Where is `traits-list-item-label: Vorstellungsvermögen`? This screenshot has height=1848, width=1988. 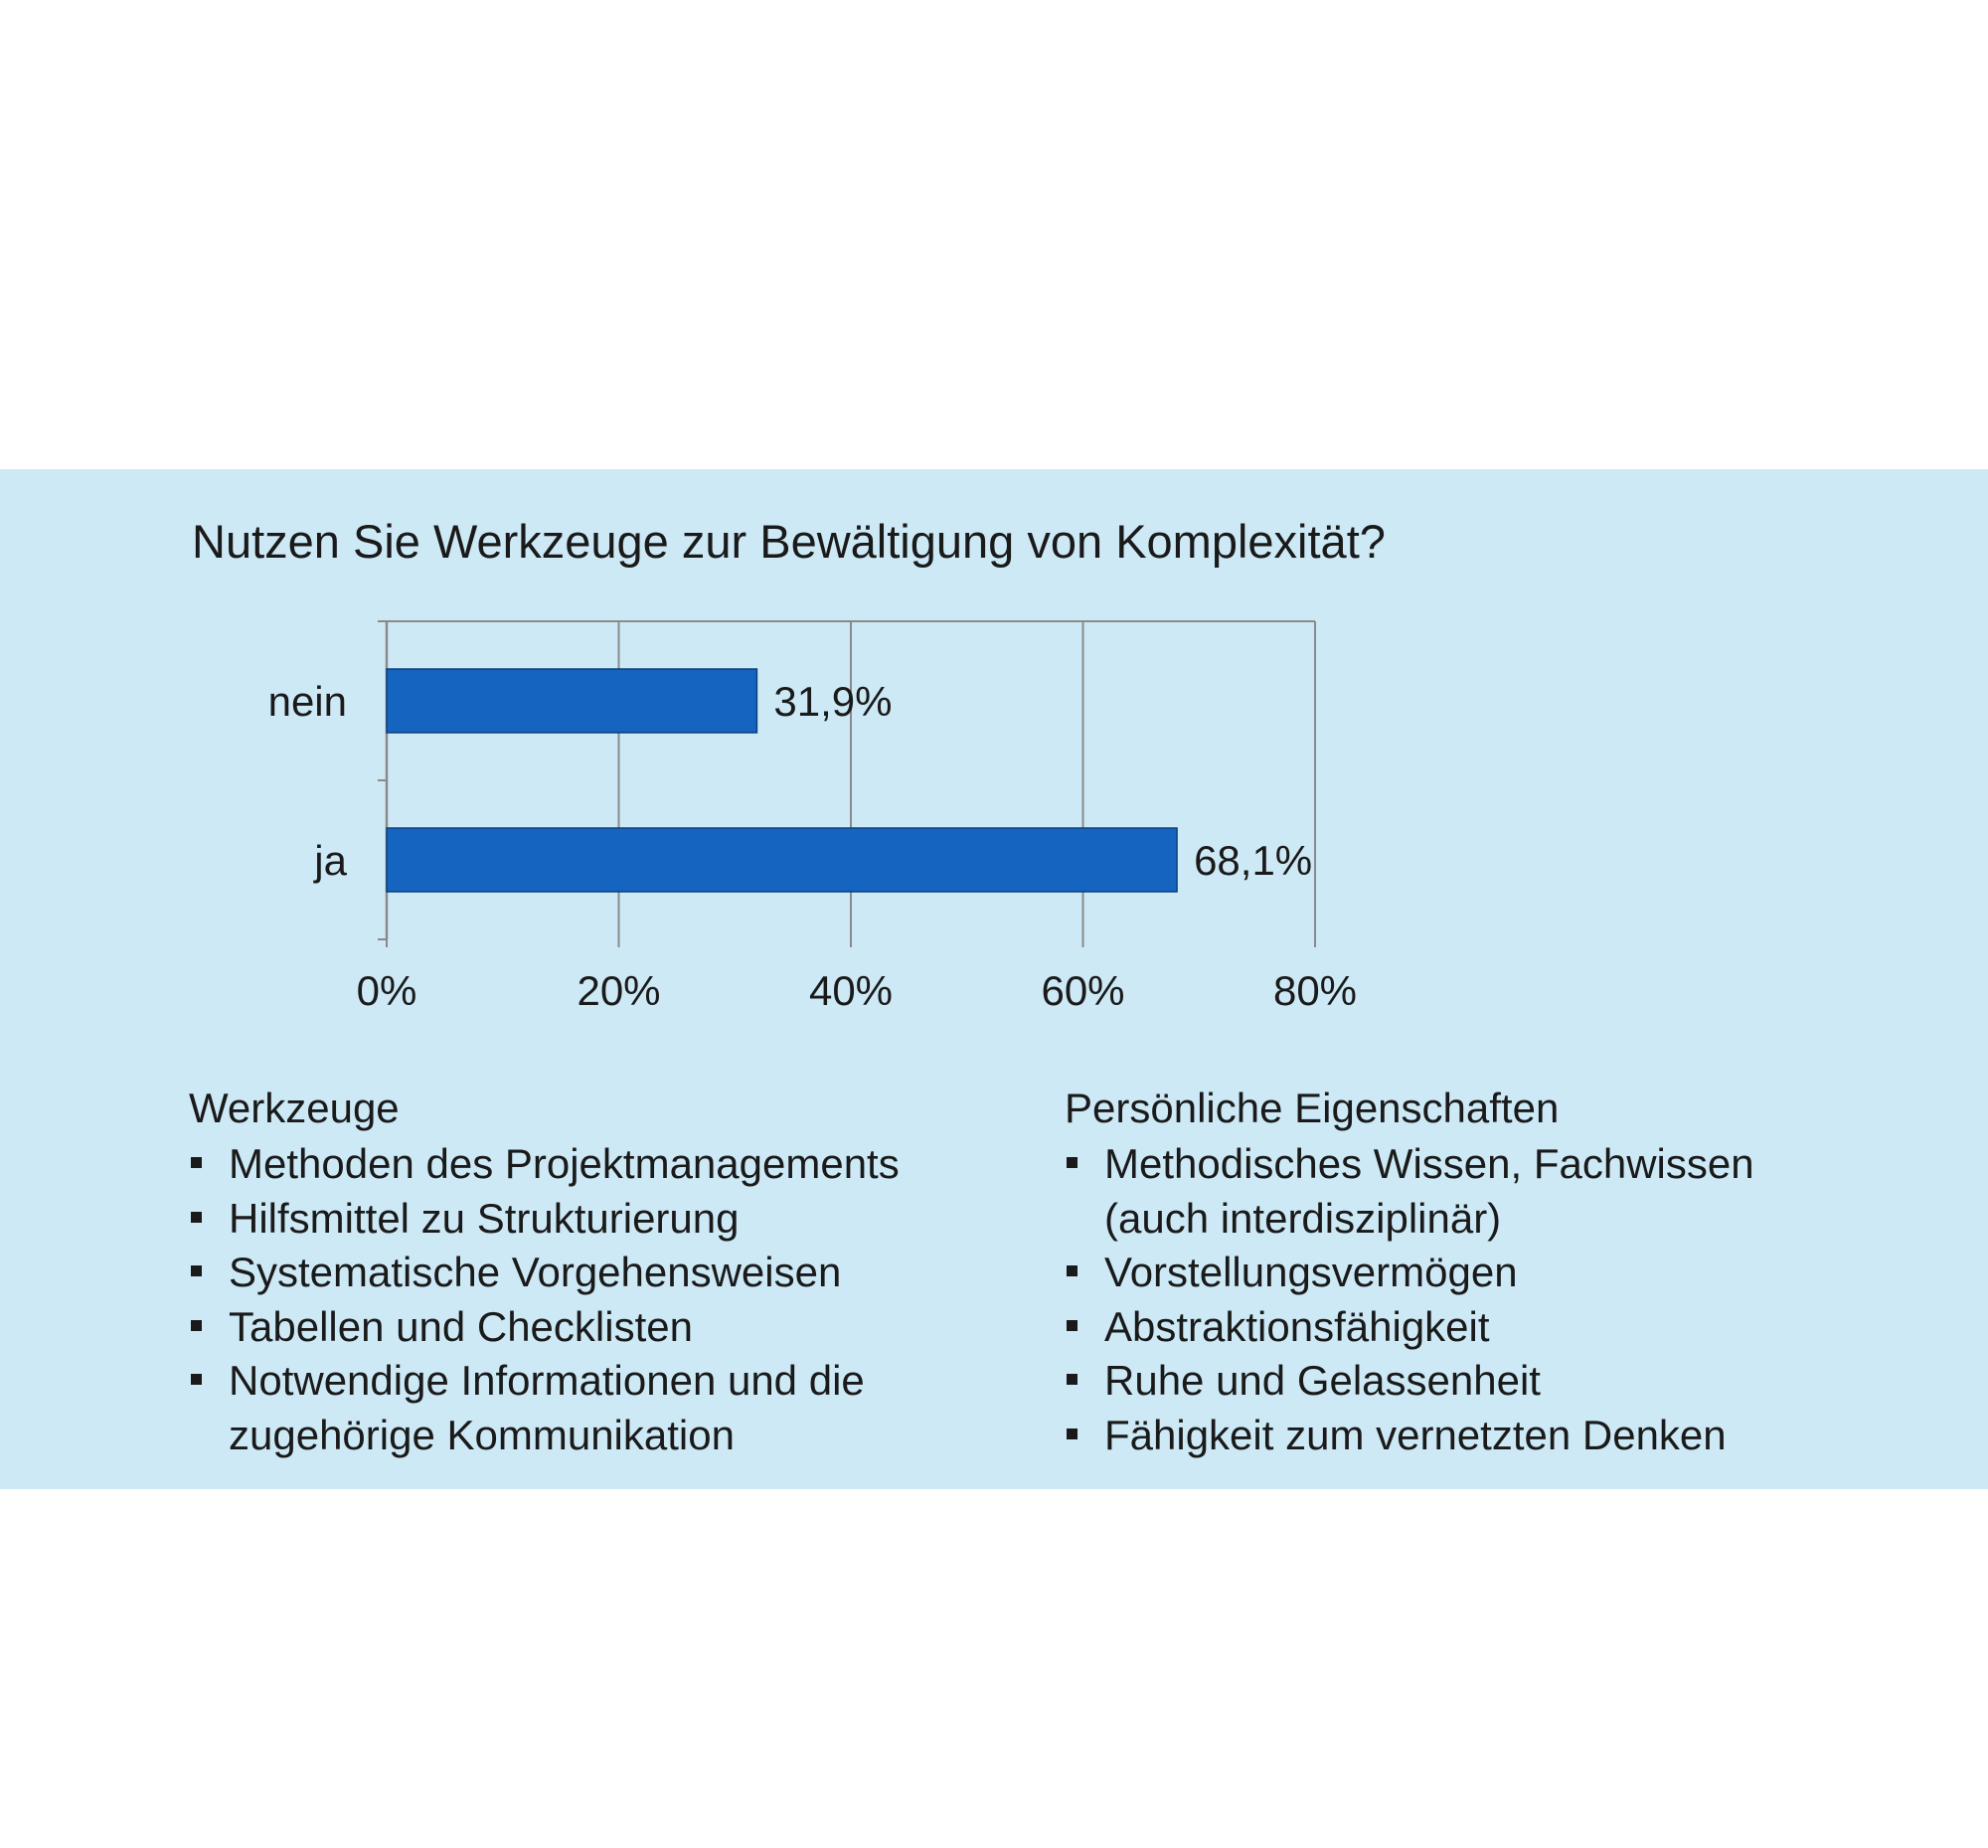
traits-list-item-label: Vorstellungsvermögen is located at coordinates (1311, 1272).